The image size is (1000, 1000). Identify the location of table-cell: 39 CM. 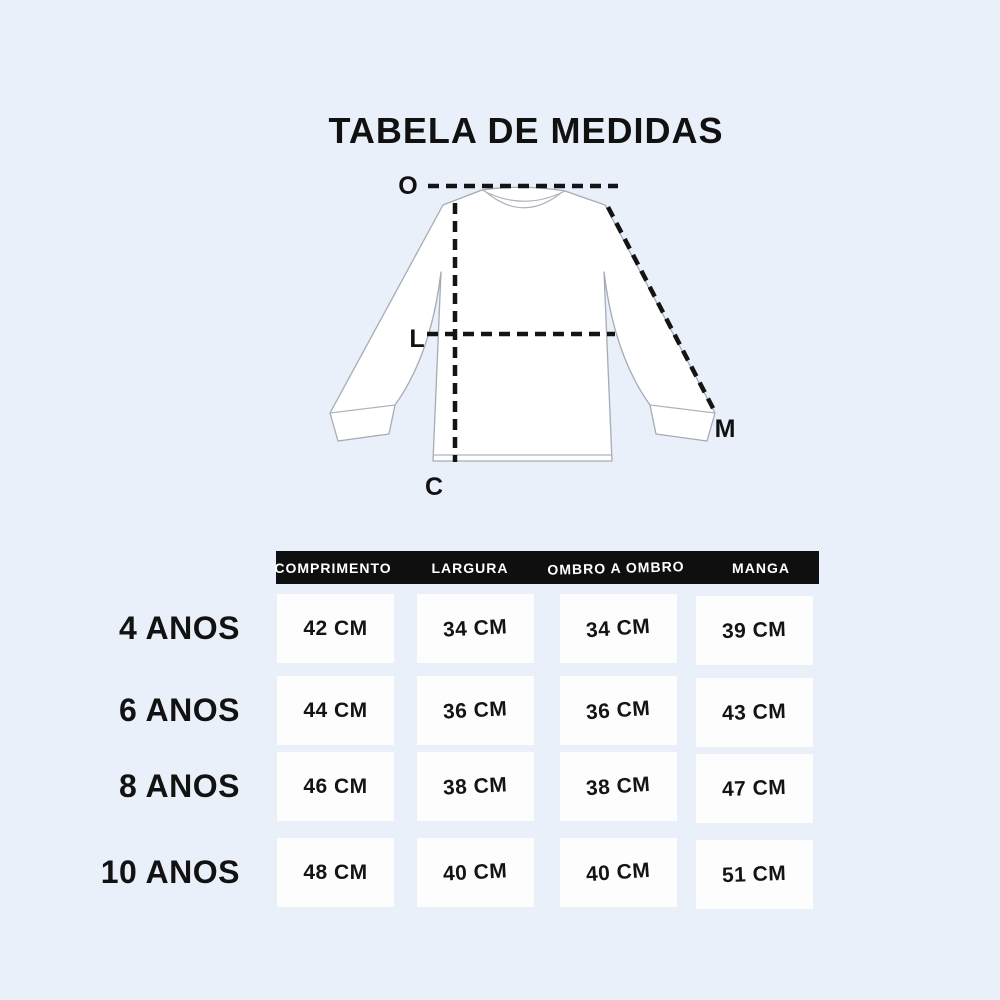
(754, 630).